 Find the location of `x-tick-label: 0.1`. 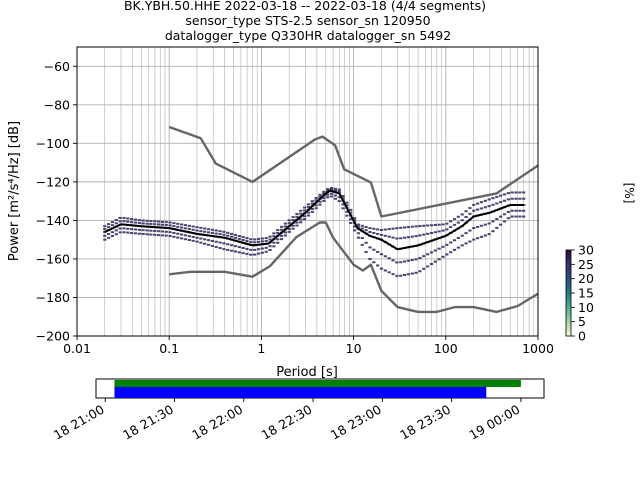

x-tick-label: 0.1 is located at coordinates (169, 348).